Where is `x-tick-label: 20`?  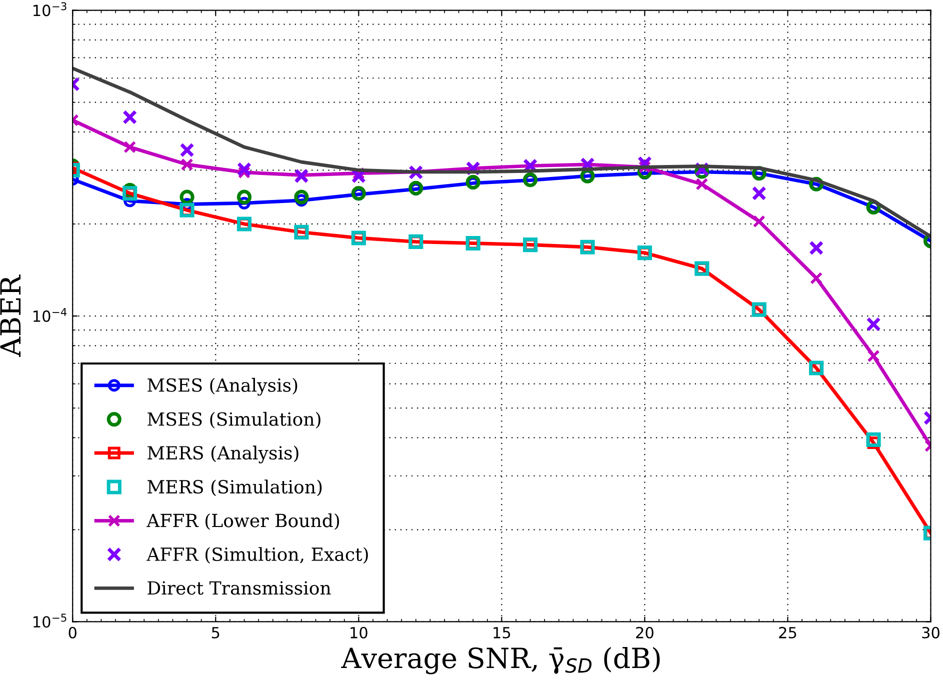
x-tick-label: 20 is located at coordinates (645, 632).